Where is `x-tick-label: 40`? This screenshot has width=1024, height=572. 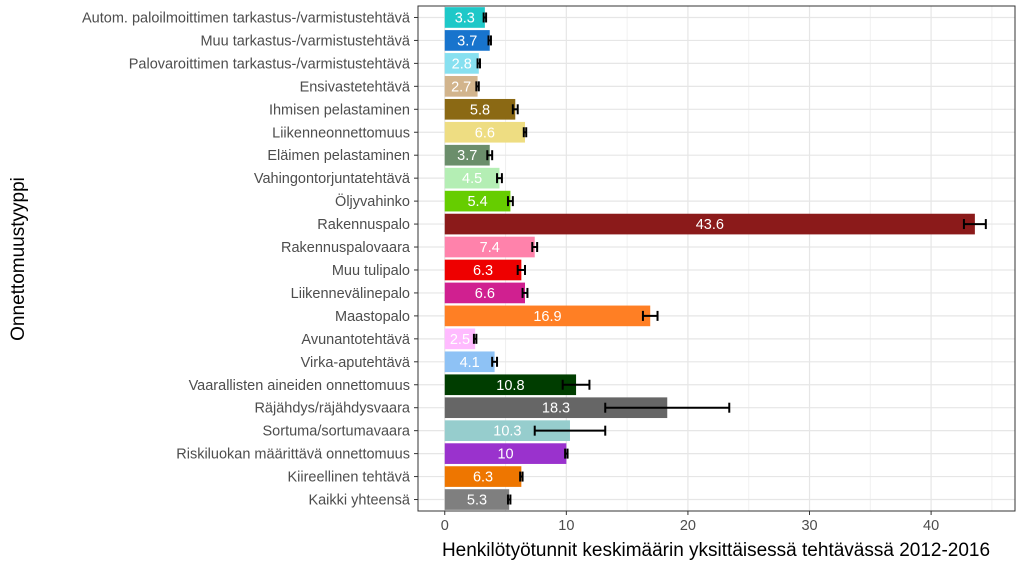 x-tick-label: 40 is located at coordinates (931, 526).